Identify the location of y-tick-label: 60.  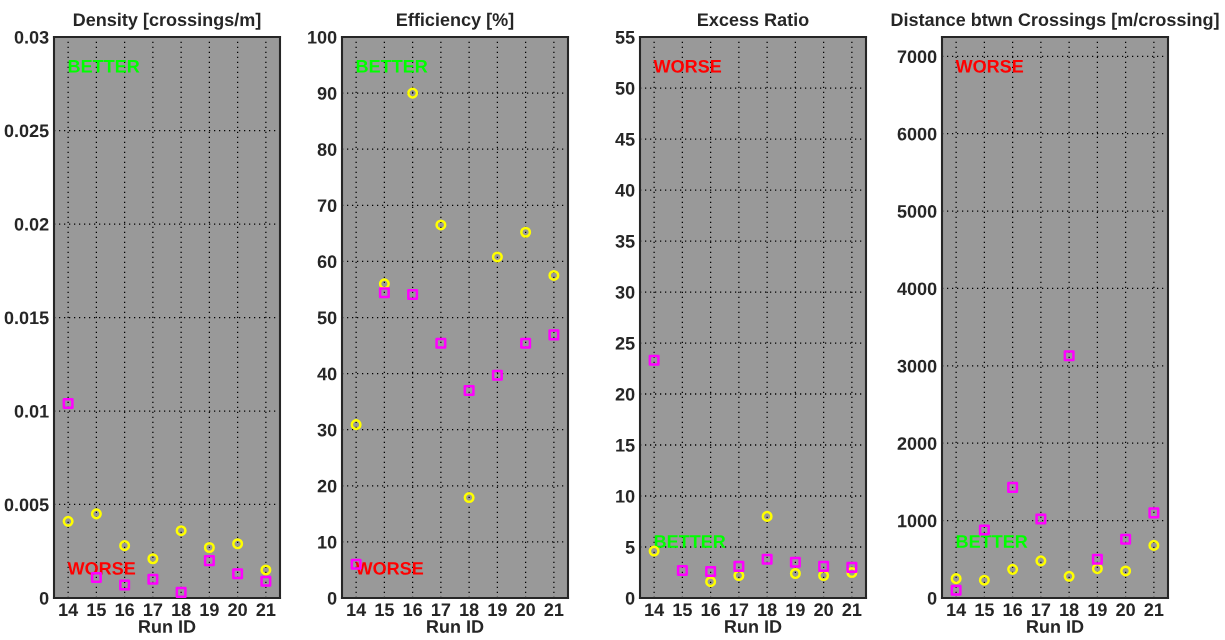
(327, 262).